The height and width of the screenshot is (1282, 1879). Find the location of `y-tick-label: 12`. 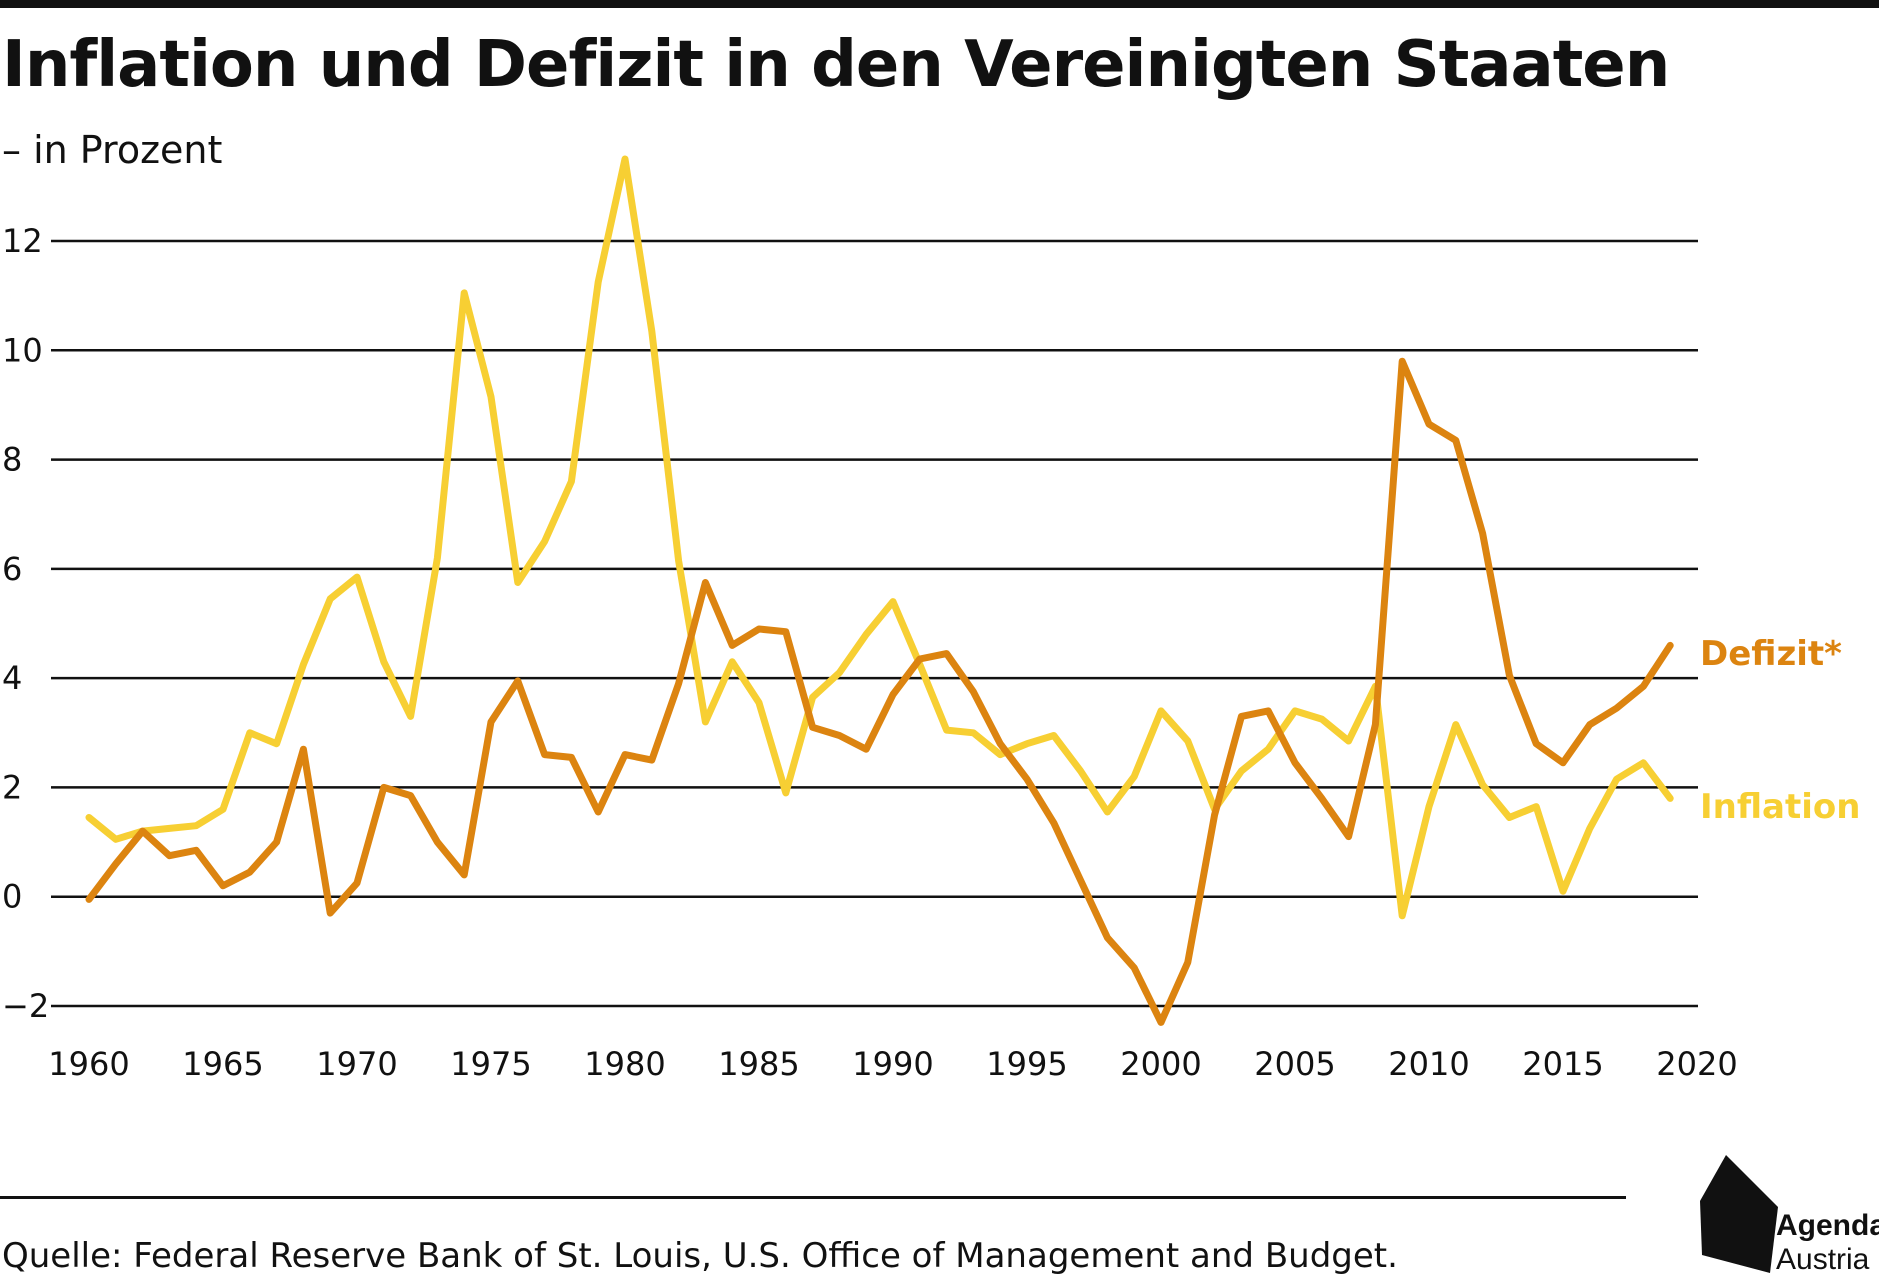

y-tick-label: 12 is located at coordinates (22, 241).